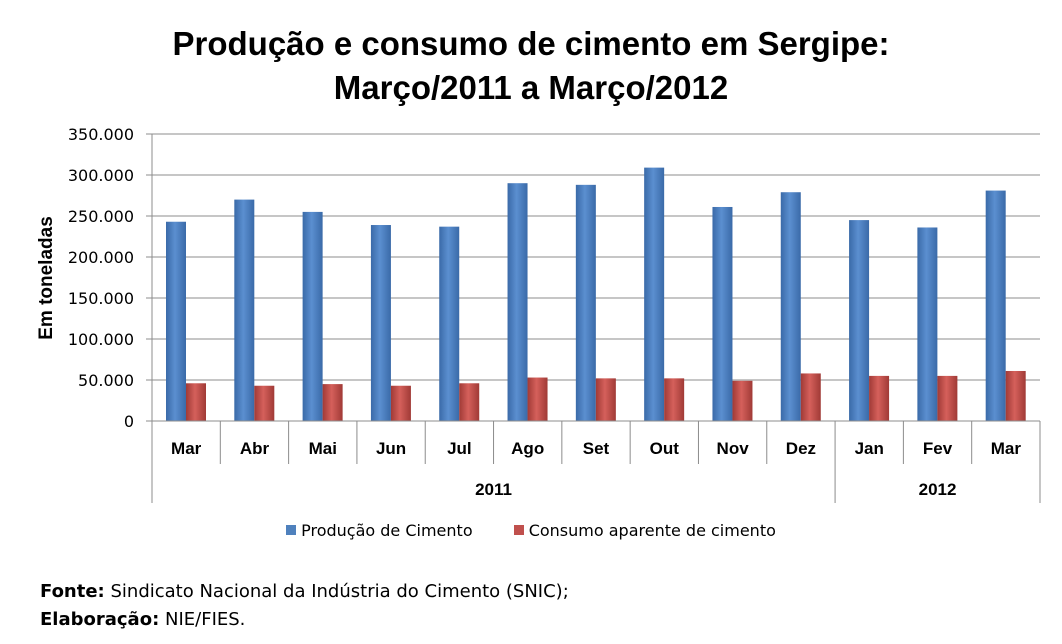 This screenshot has width=1062, height=644. I want to click on x-tick-label: Jun, so click(391, 448).